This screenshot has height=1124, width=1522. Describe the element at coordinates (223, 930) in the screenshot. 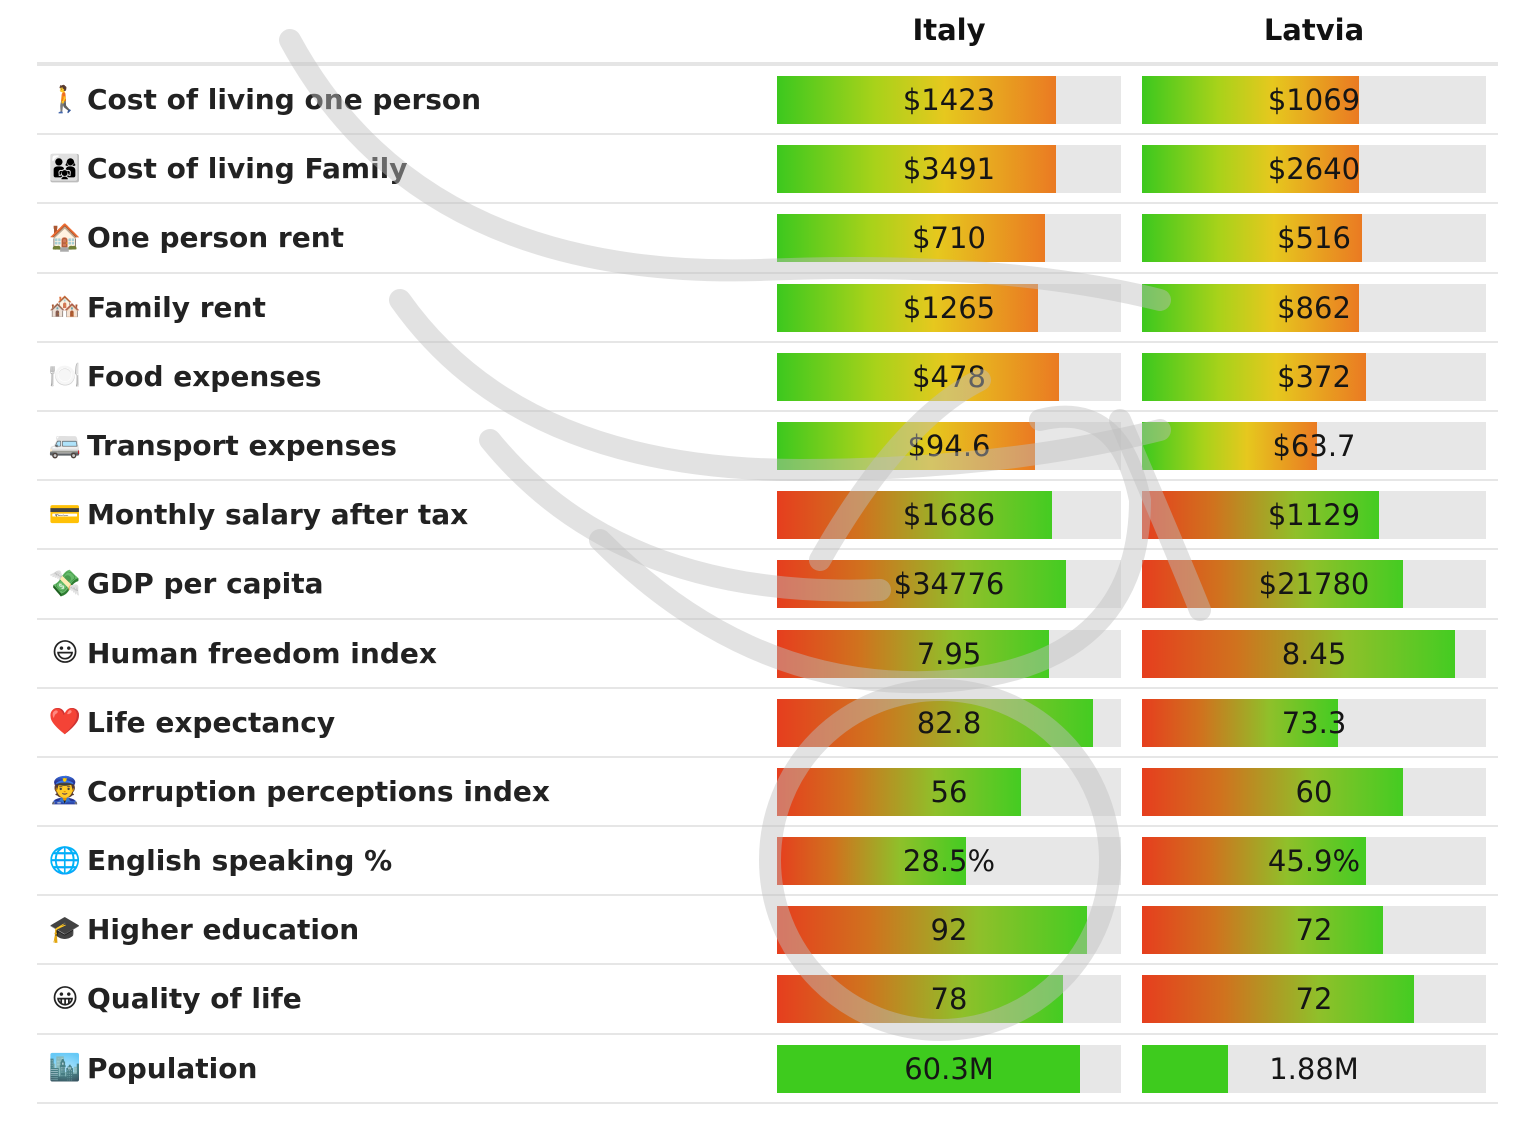

I see `row-label-text: Higher education` at that location.